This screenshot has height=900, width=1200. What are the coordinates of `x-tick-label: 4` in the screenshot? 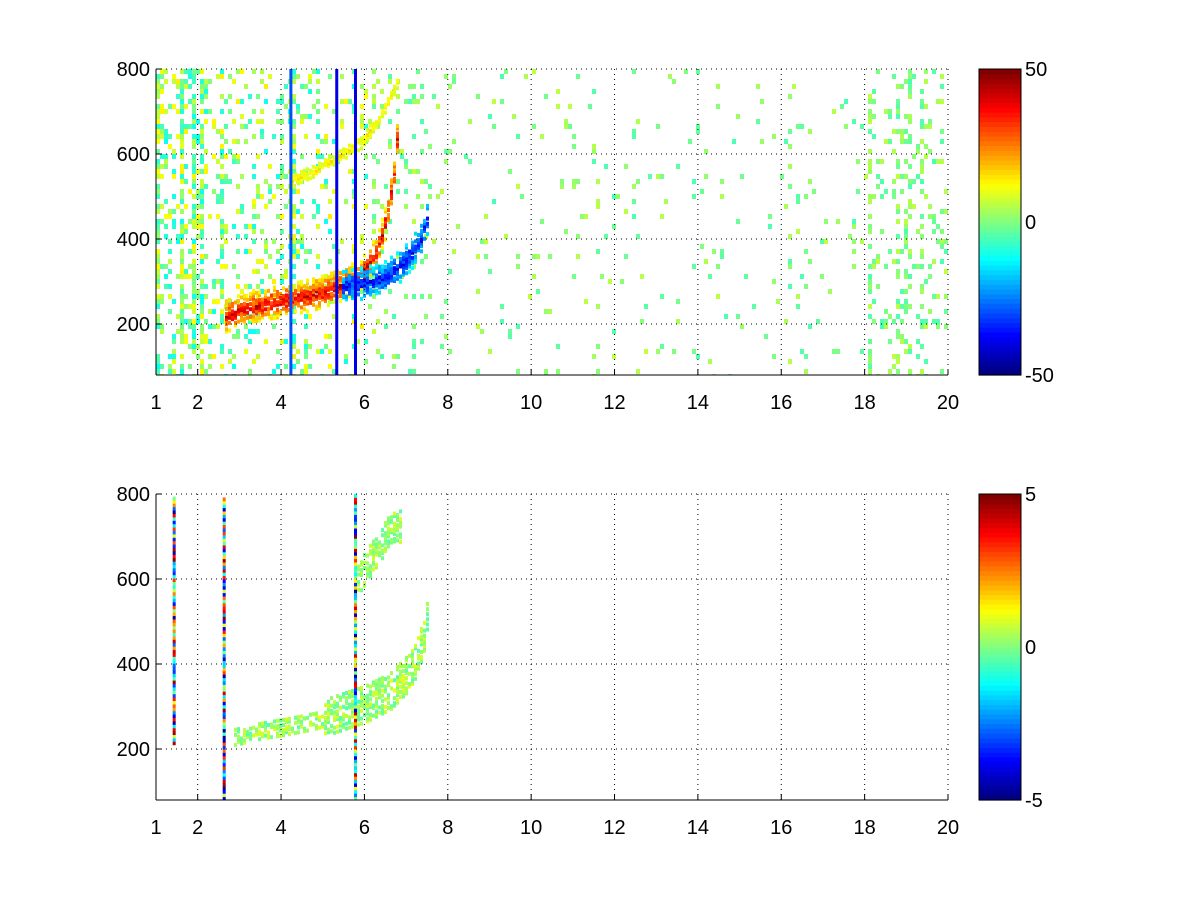 It's located at (280, 828).